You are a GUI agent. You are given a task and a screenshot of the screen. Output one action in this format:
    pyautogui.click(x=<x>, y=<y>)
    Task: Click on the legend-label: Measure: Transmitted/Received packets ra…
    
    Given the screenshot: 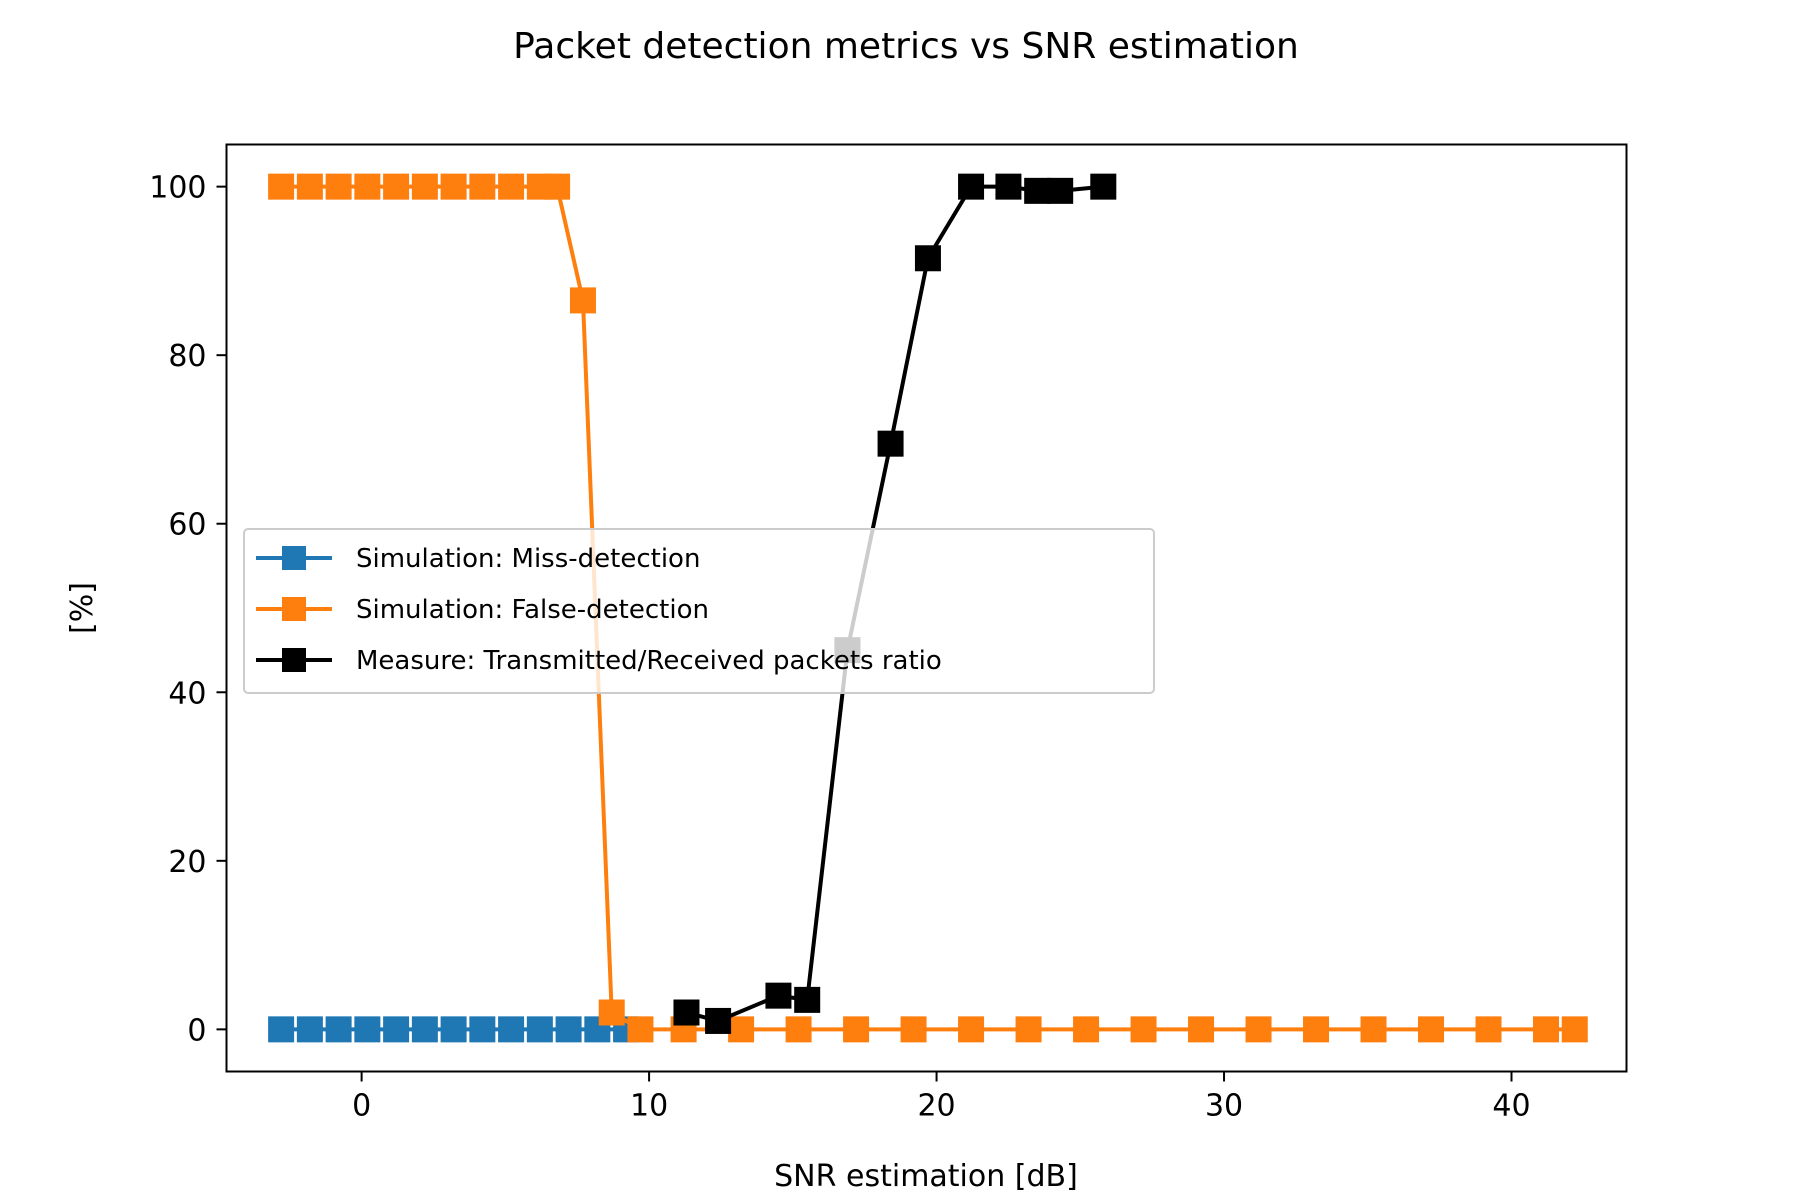 What is the action you would take?
    pyautogui.click(x=649, y=661)
    